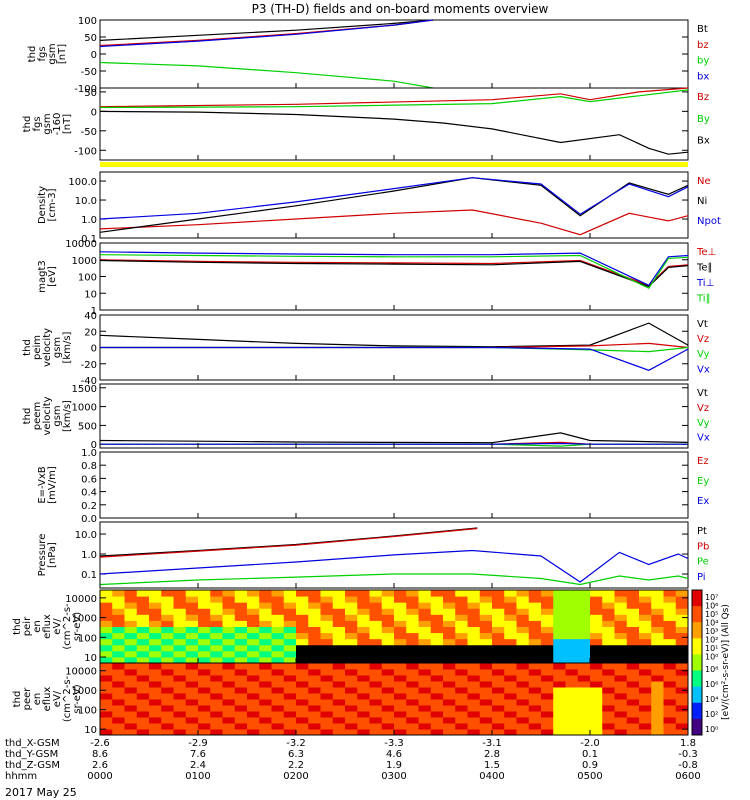 The image size is (750, 800). I want to click on x-axis-tick-label: -0.8, so click(688, 765).